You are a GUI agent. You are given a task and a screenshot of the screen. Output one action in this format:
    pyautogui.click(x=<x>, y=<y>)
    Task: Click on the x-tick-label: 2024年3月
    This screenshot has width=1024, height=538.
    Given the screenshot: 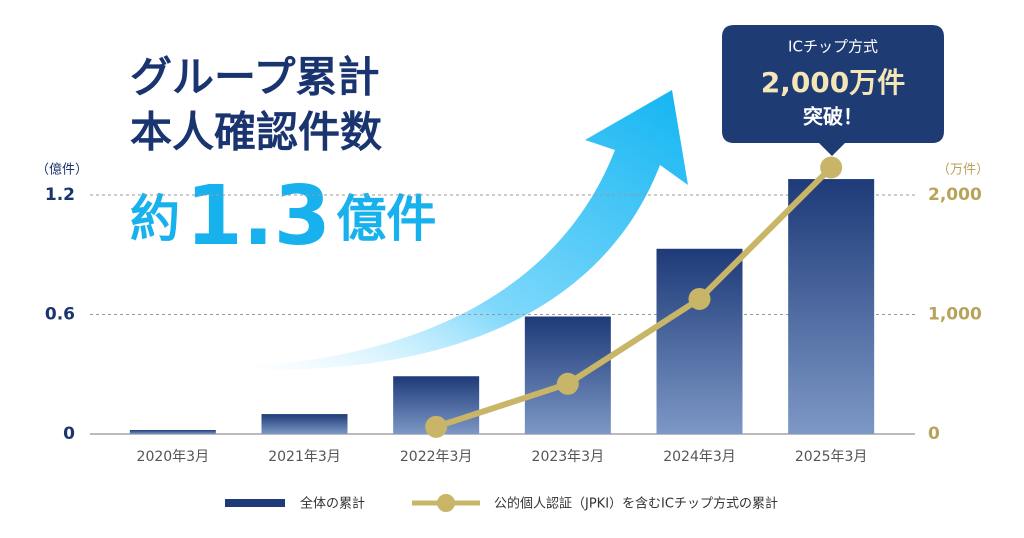 What is the action you would take?
    pyautogui.click(x=699, y=457)
    